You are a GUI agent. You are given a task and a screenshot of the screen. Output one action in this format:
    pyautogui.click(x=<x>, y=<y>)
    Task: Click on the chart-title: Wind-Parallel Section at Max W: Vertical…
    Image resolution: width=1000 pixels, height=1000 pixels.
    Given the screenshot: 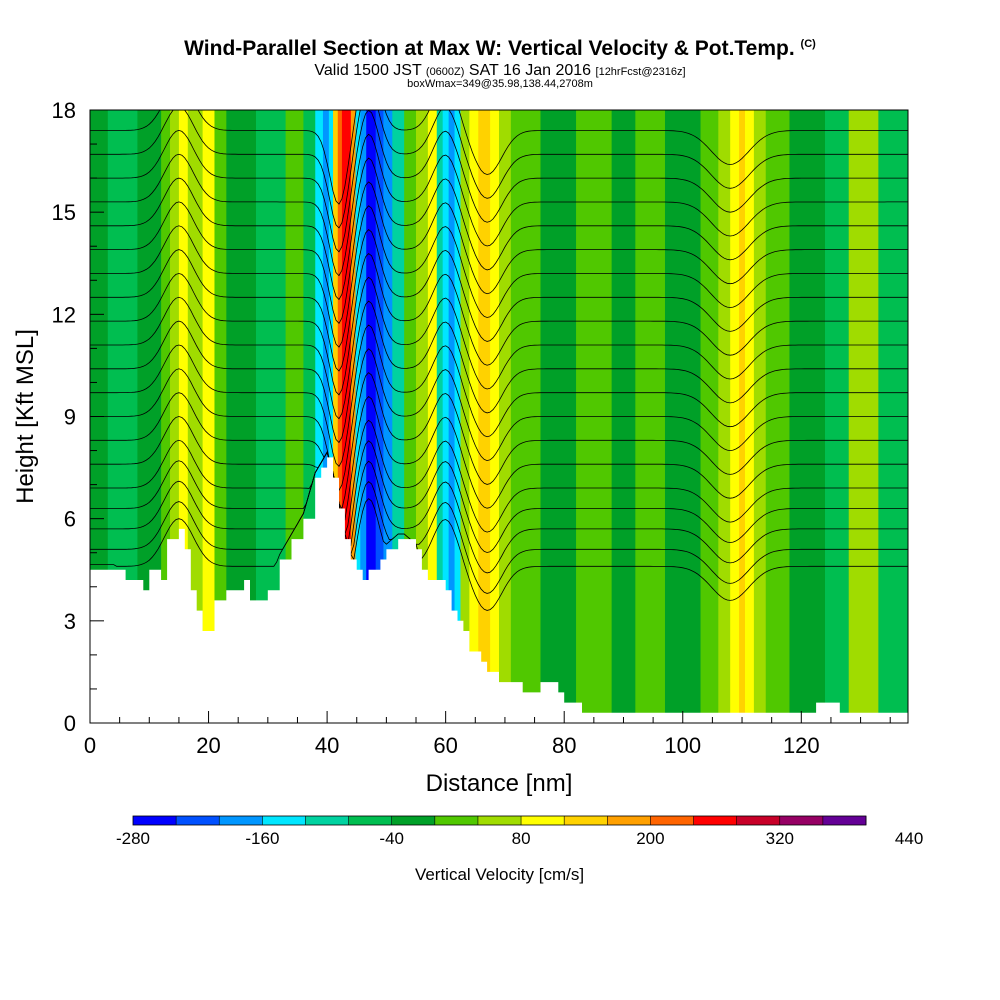 What is the action you would take?
    pyautogui.click(x=500, y=49)
    